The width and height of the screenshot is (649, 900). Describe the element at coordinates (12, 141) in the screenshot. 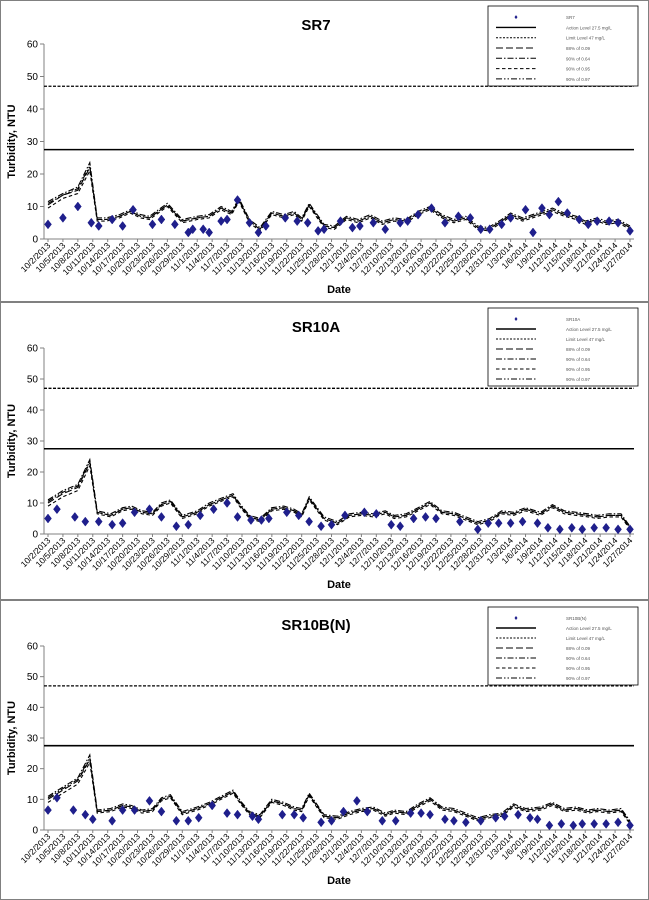

I see `sr7-y-axis-label: Turbidity, NTU` at that location.